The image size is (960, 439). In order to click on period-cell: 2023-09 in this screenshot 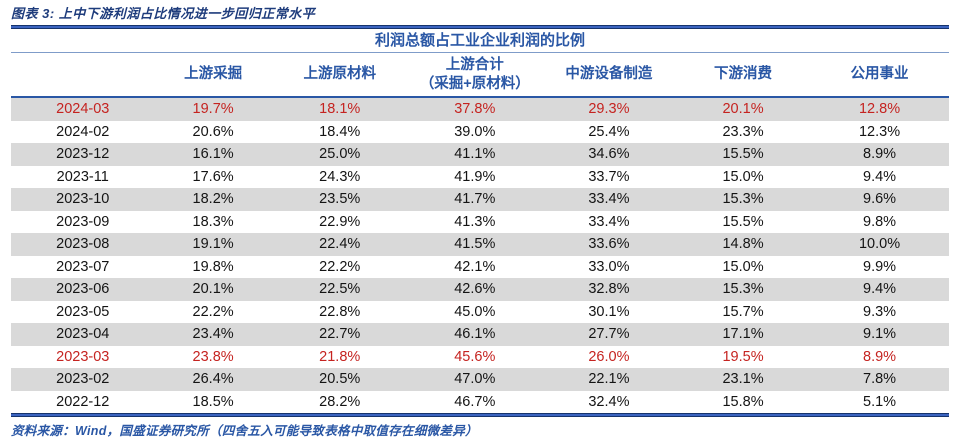, I will do `click(83, 221)`.